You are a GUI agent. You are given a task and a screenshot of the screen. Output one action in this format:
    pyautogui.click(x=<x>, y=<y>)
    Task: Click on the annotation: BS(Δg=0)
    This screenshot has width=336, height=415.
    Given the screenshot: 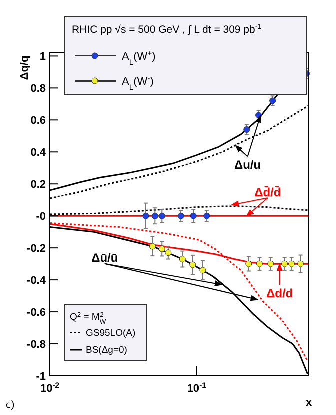 What is the action you would take?
    pyautogui.click(x=107, y=350)
    